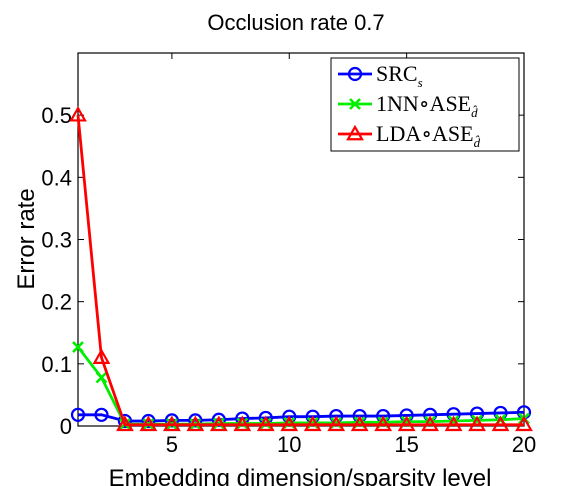  What do you see at coordinates (300, 475) in the screenshot?
I see `x-axis-label: Embedding dimension/sparsity level` at bounding box center [300, 475].